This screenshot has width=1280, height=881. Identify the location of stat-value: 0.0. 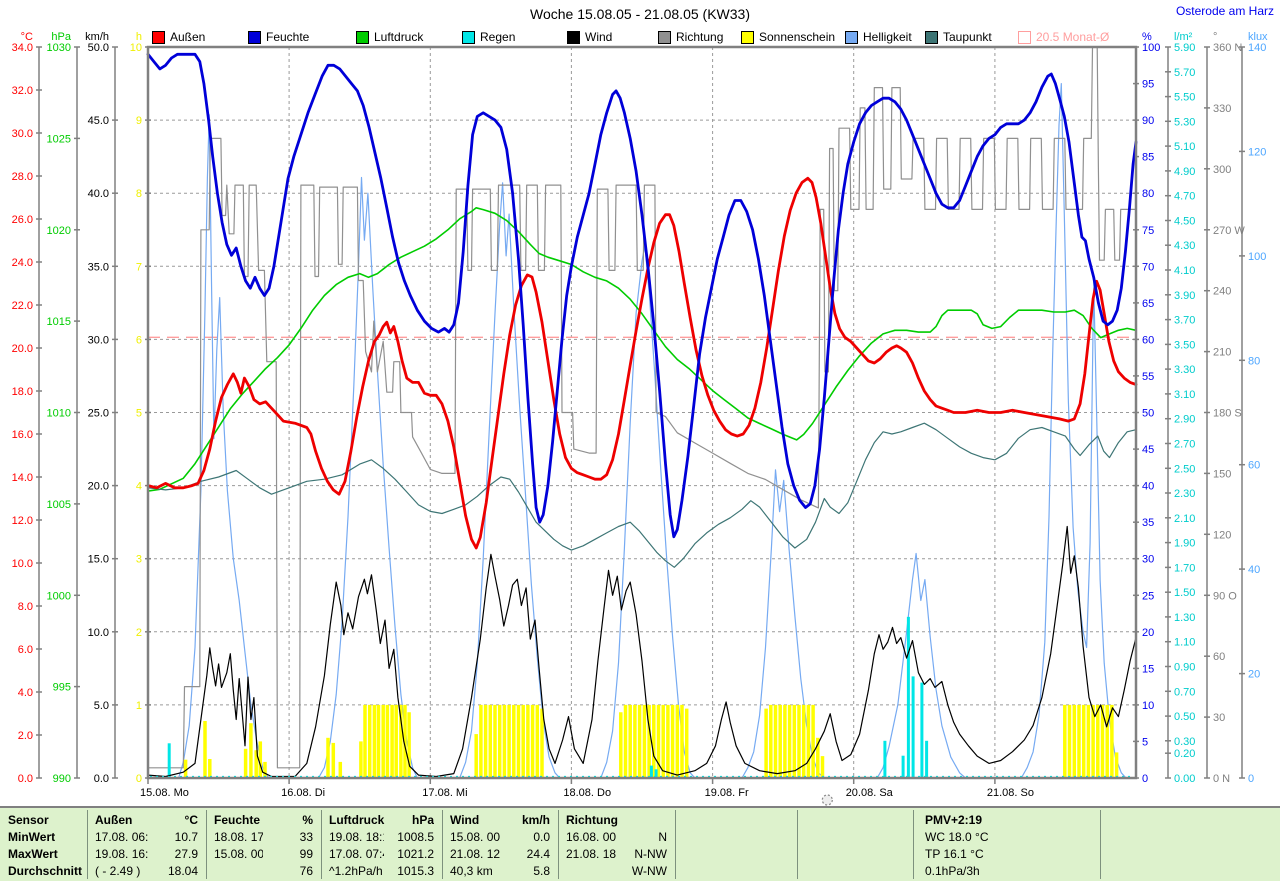
(541, 837).